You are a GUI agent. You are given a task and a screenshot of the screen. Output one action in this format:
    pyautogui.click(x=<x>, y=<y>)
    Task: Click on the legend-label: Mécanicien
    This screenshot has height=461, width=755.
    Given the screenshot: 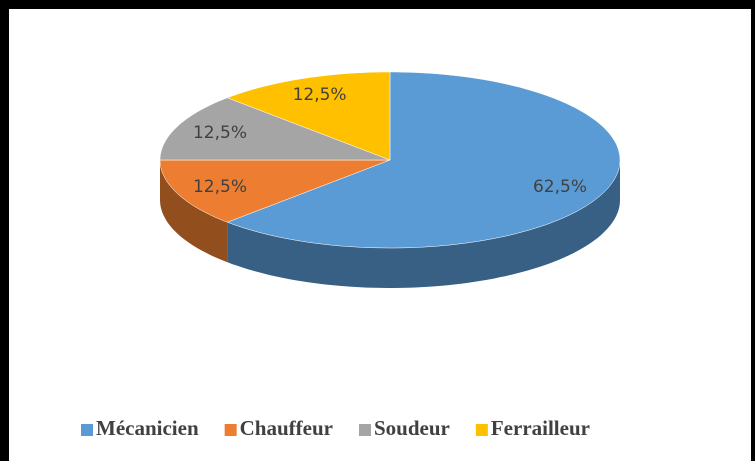 What is the action you would take?
    pyautogui.click(x=147, y=428)
    